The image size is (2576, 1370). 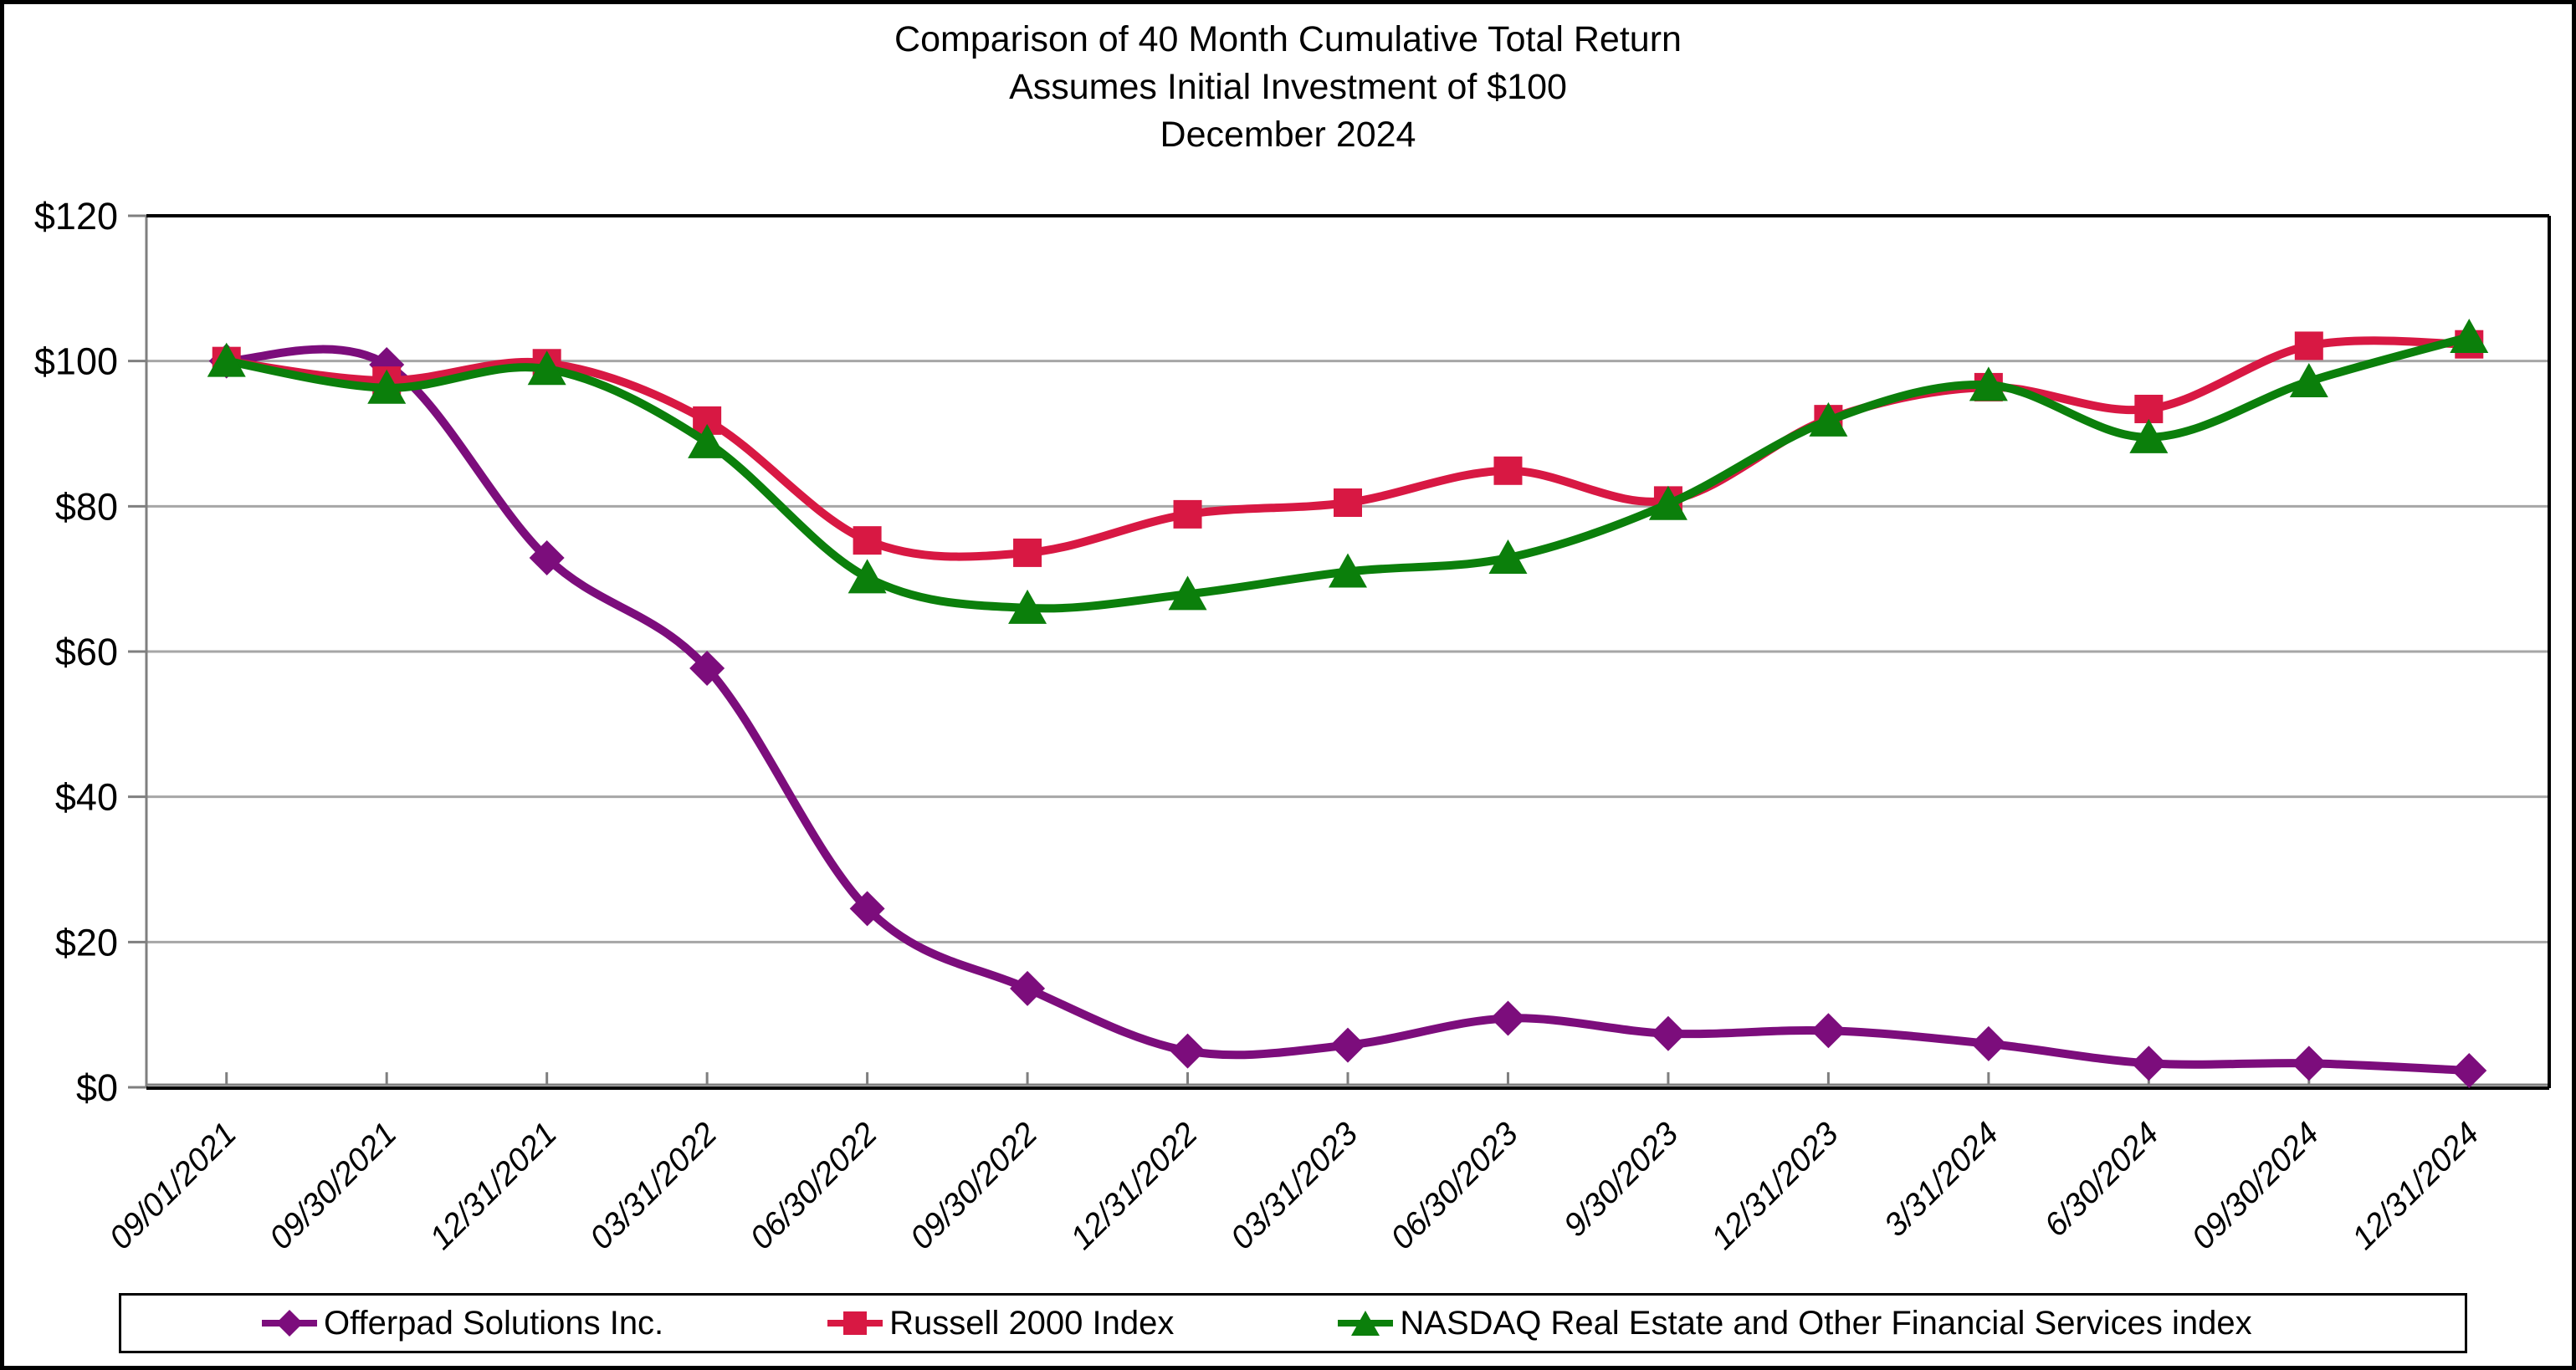 What do you see at coordinates (333, 1186) in the screenshot?
I see `x-axis-tick-label: 09/30/2021` at bounding box center [333, 1186].